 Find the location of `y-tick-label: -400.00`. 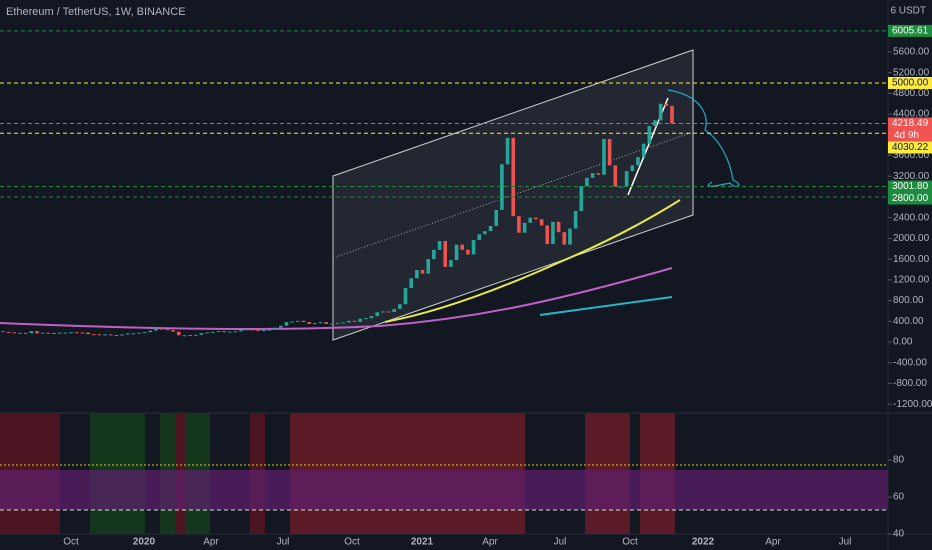

y-tick-label: -400.00 is located at coordinates (910, 362).